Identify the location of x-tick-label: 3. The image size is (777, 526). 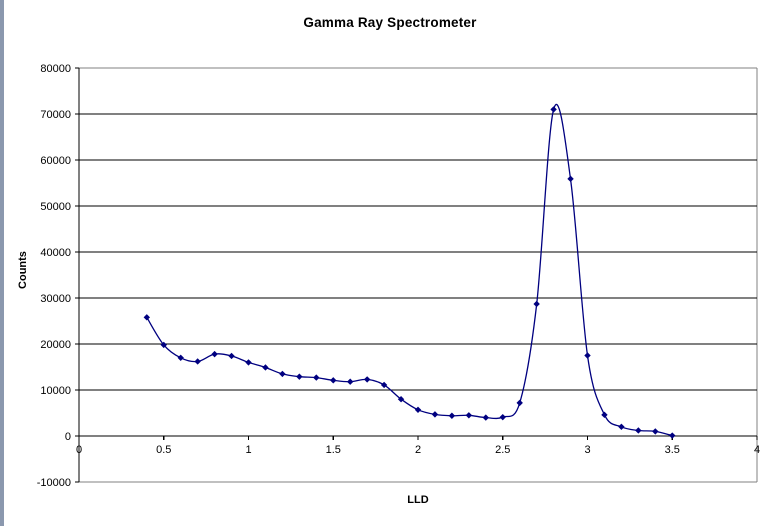
(587, 450).